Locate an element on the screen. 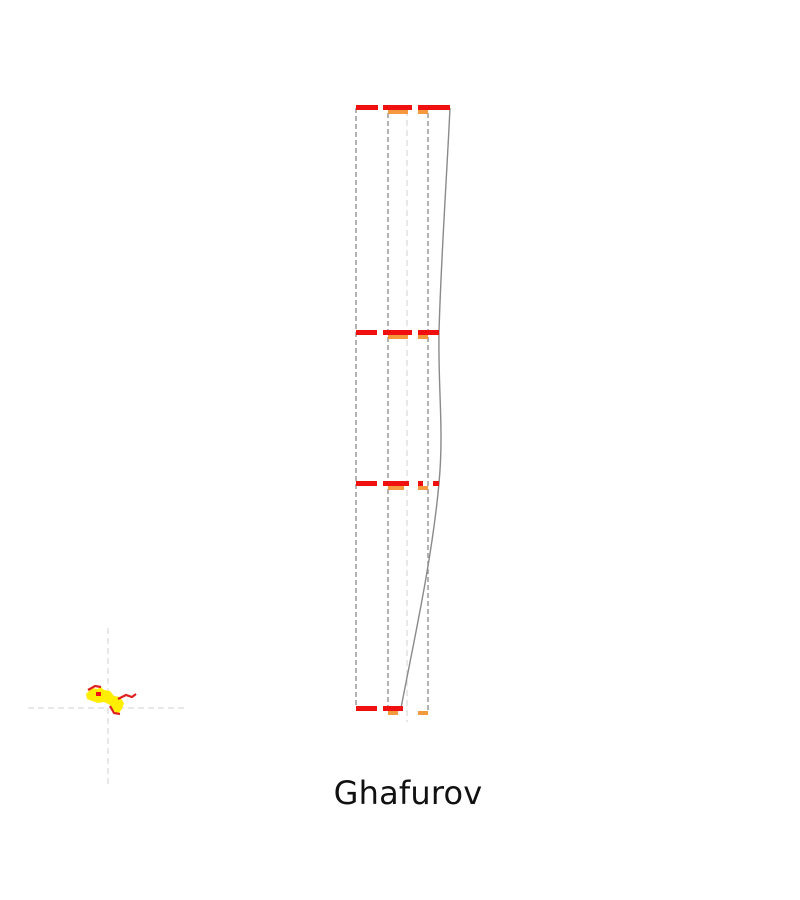 Image resolution: width=800 pixels, height=900 pixels. boundary-curve is located at coordinates (425, 408).